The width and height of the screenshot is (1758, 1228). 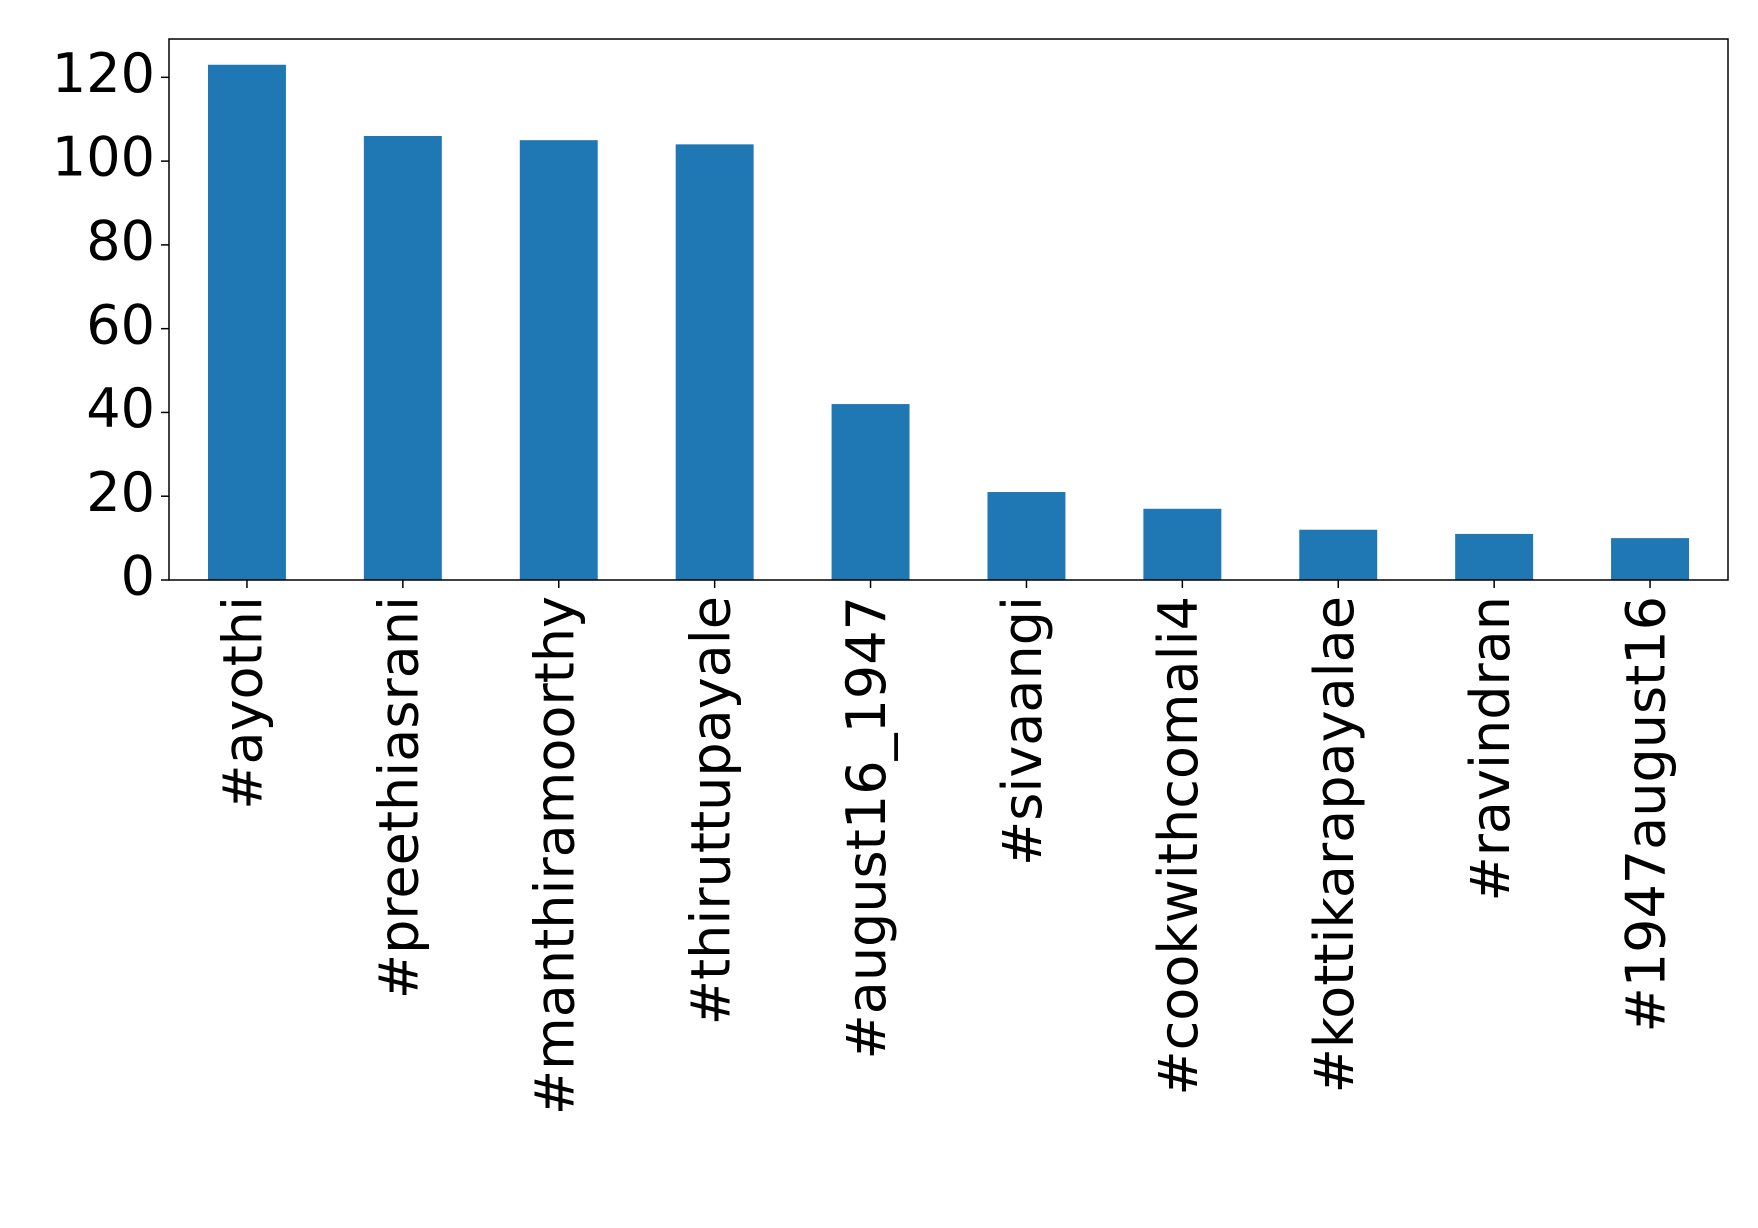 What do you see at coordinates (103, 157) in the screenshot?
I see `y-tick-label: 100` at bounding box center [103, 157].